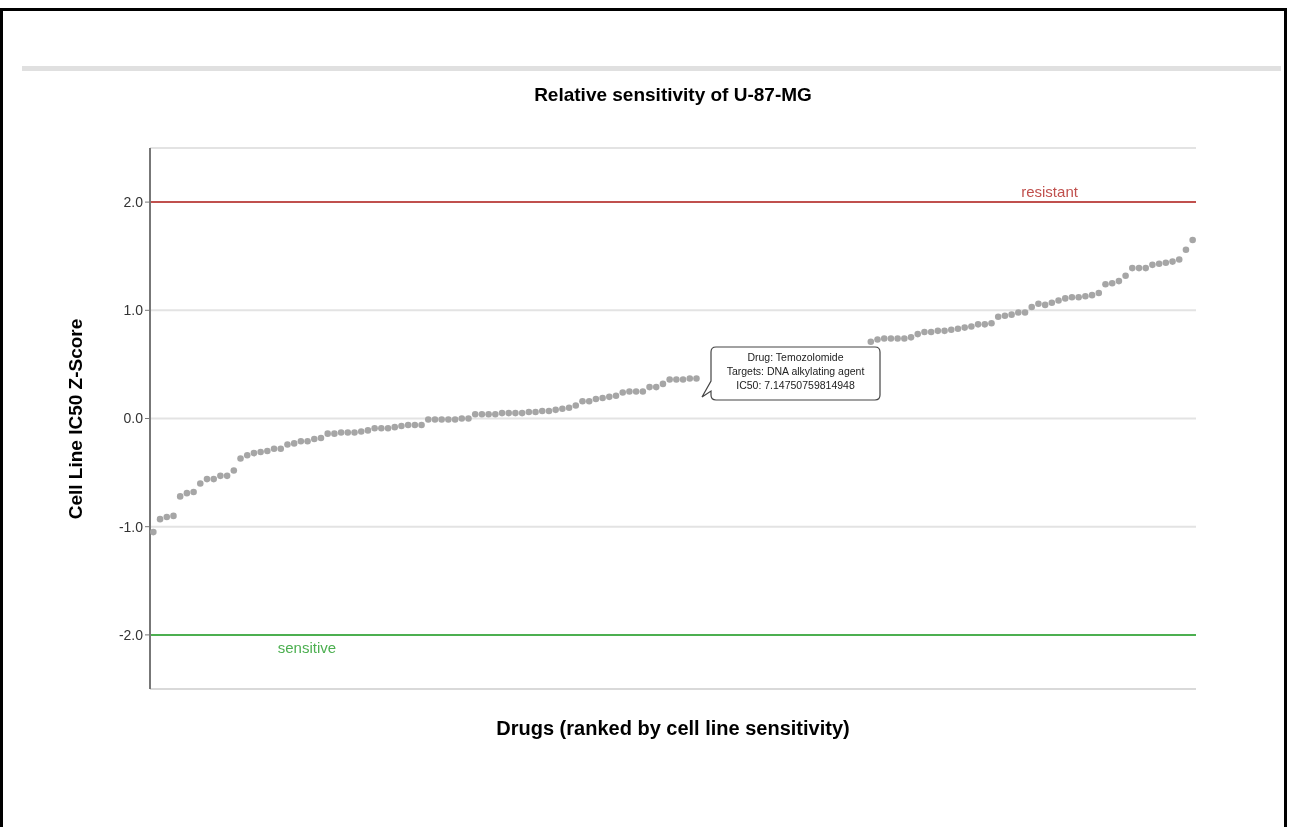 The height and width of the screenshot is (829, 1291). Describe the element at coordinates (307, 647) in the screenshot. I see `ref-line-label: sensitive` at that location.